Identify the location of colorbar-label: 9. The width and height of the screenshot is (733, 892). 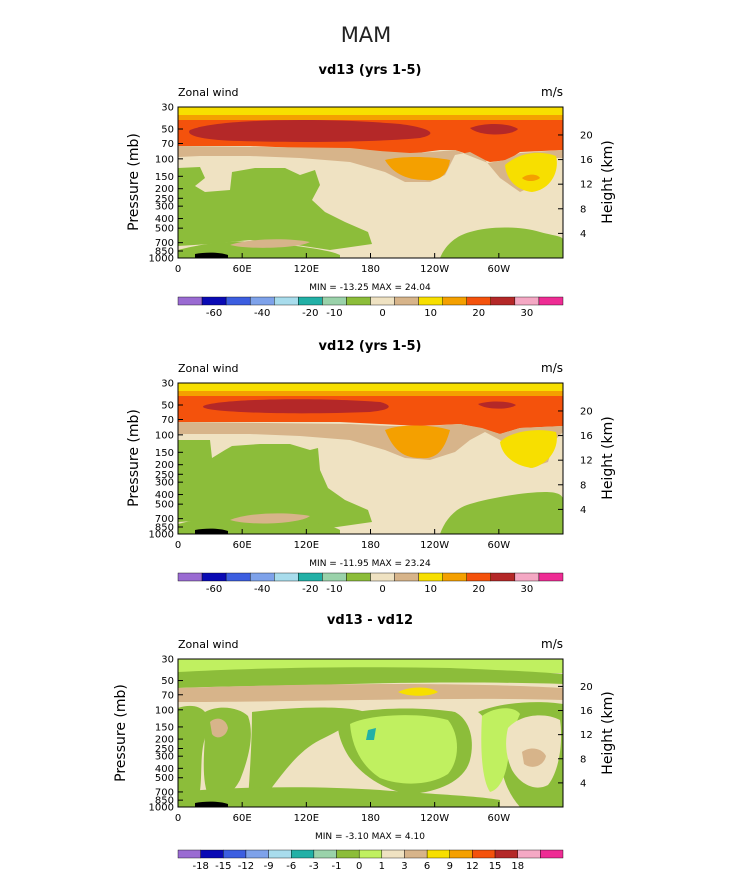
(450, 866).